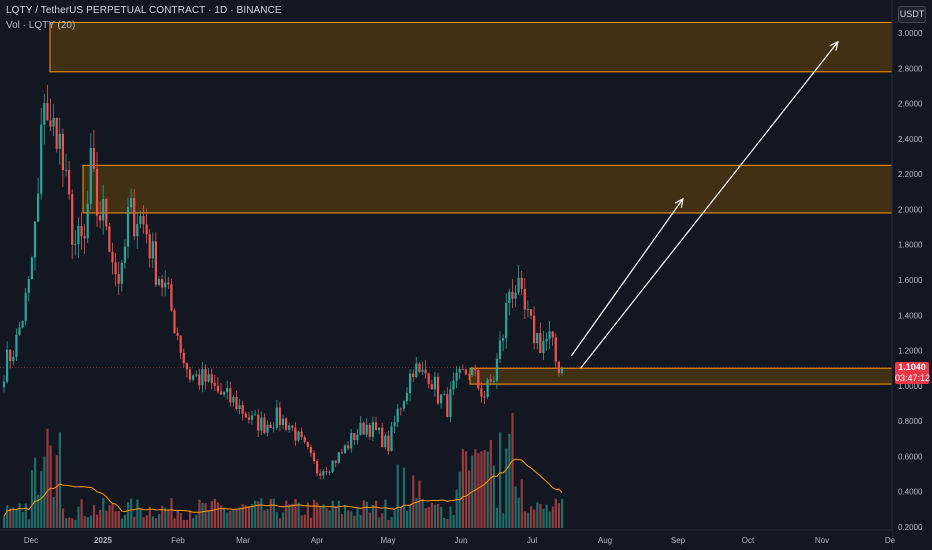 The height and width of the screenshot is (550, 932). Describe the element at coordinates (912, 14) in the screenshot. I see `currency-button: USDT` at that location.